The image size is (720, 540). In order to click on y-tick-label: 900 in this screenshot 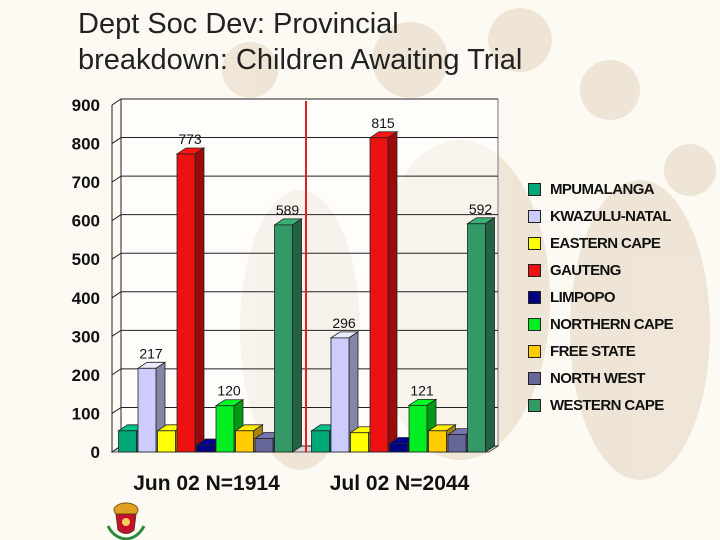, I will do `click(86, 105)`.